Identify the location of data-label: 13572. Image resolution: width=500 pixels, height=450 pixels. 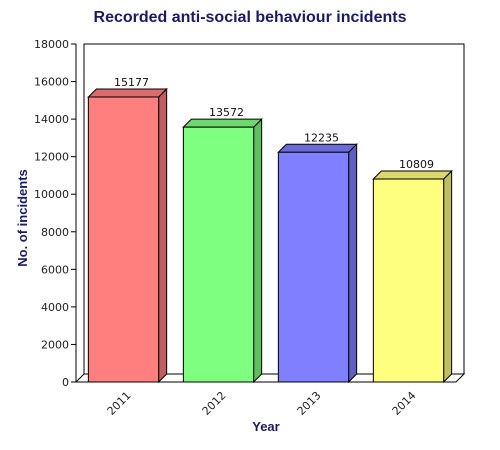
(226, 112).